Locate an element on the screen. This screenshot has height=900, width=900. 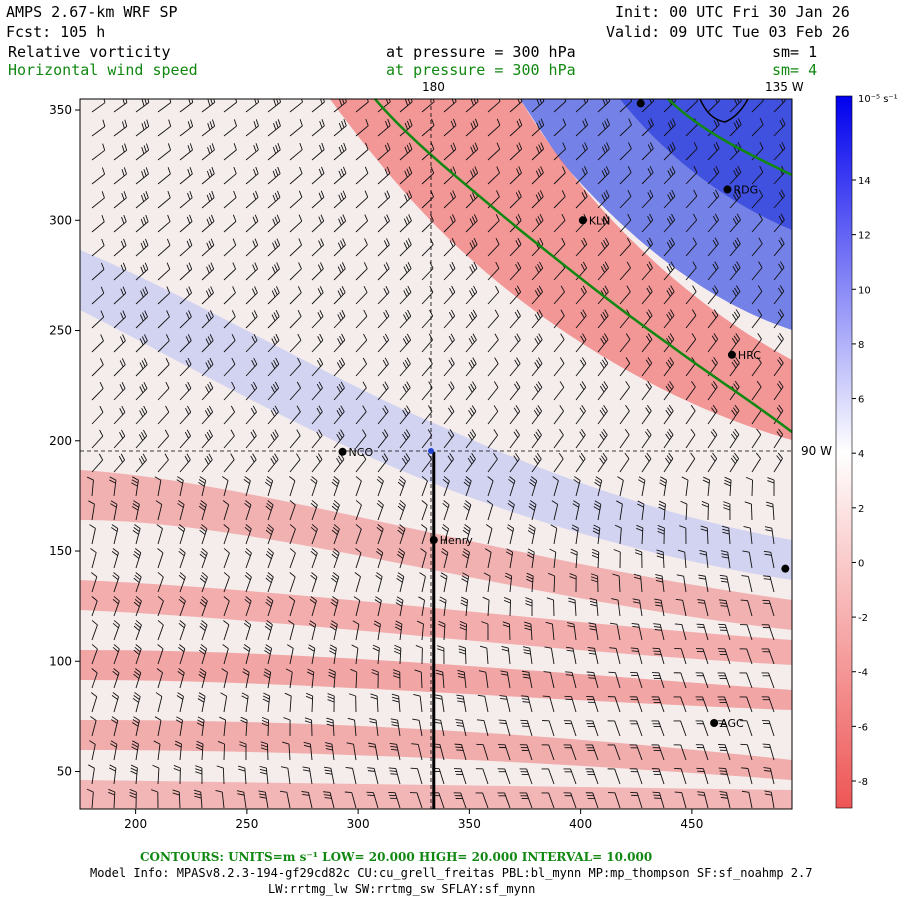
colorbar-tick-label: 2 is located at coordinates (861, 509).